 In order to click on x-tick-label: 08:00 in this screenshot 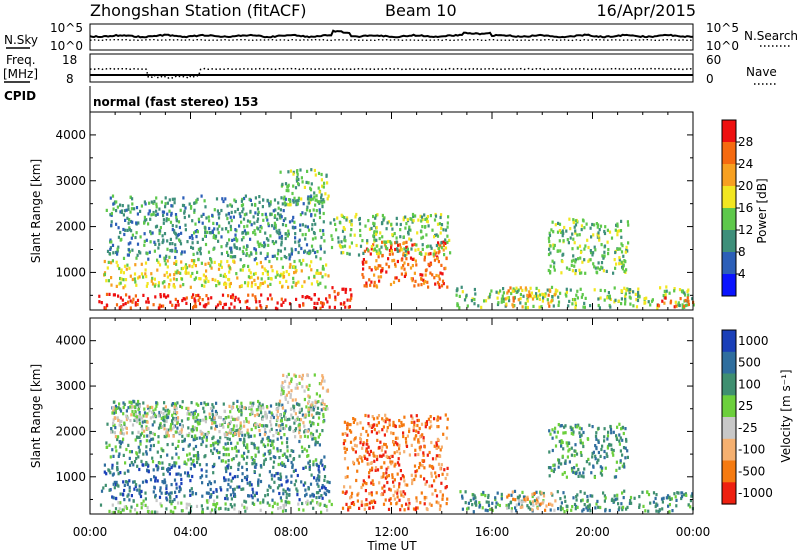, I will do `click(291, 532)`.